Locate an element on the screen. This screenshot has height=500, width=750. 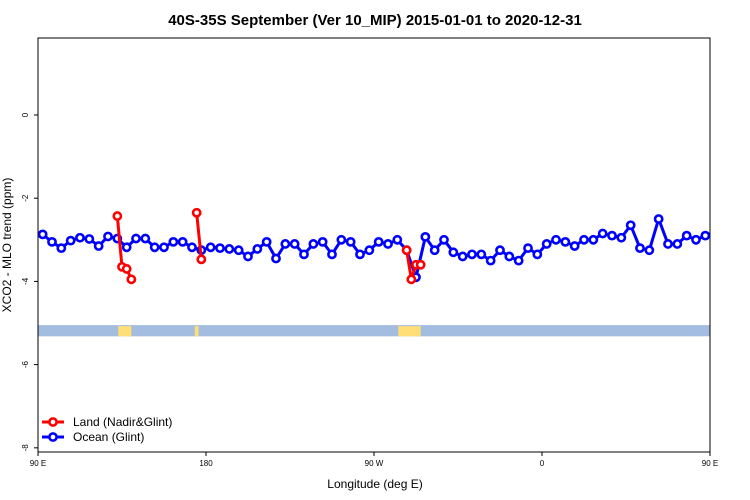
y-tick-label: -6 is located at coordinates (25, 365).